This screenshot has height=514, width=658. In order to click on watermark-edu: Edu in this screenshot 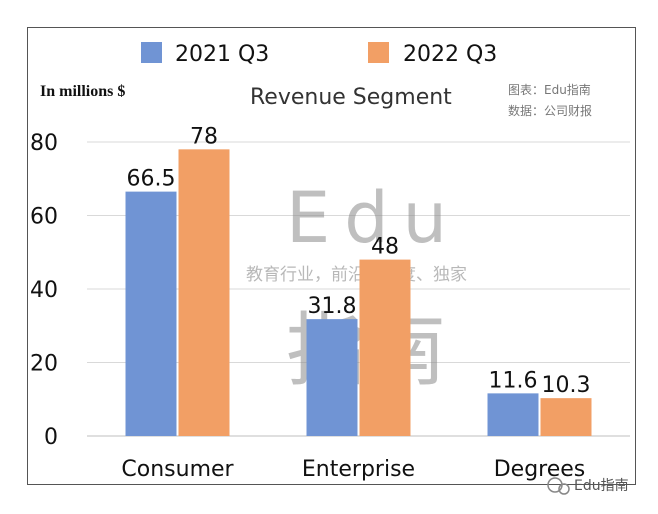, I will do `click(373, 218)`.